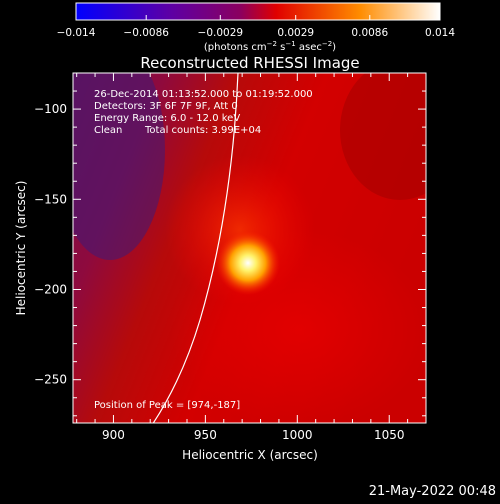 This screenshot has width=500, height=504. I want to click on colorbar-tick-label: −0.014, so click(76, 33).